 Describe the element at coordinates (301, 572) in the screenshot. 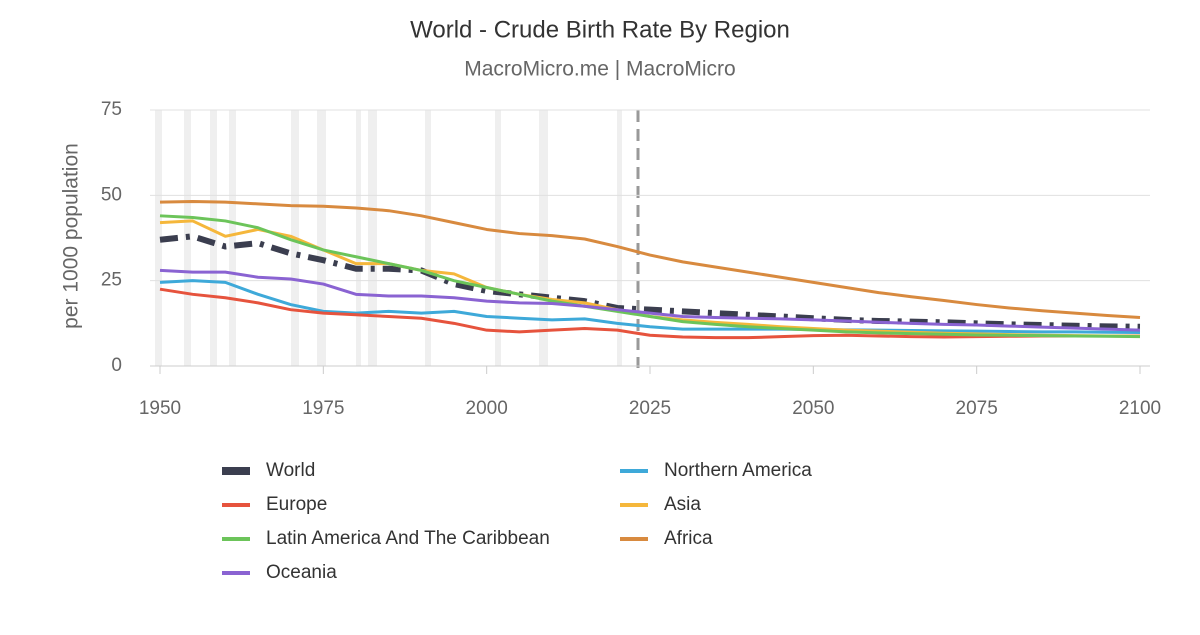

I see `legend-label: Oceania` at that location.